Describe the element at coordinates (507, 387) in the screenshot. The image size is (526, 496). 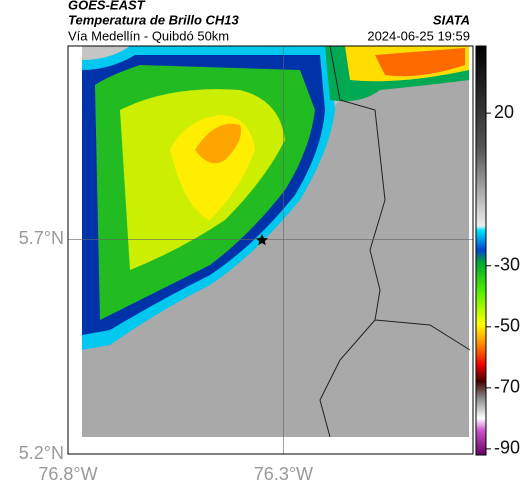
I see `colorbar-tick-label: -70` at that location.